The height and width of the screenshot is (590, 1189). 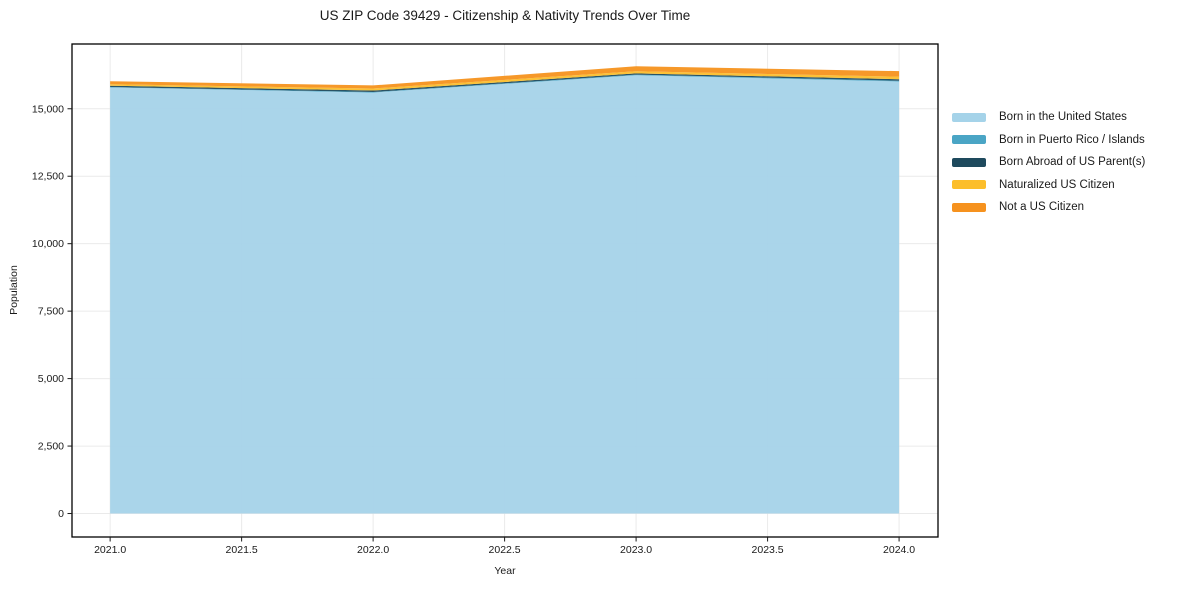 What do you see at coordinates (899, 550) in the screenshot?
I see `x-tick-label: 2024.0` at bounding box center [899, 550].